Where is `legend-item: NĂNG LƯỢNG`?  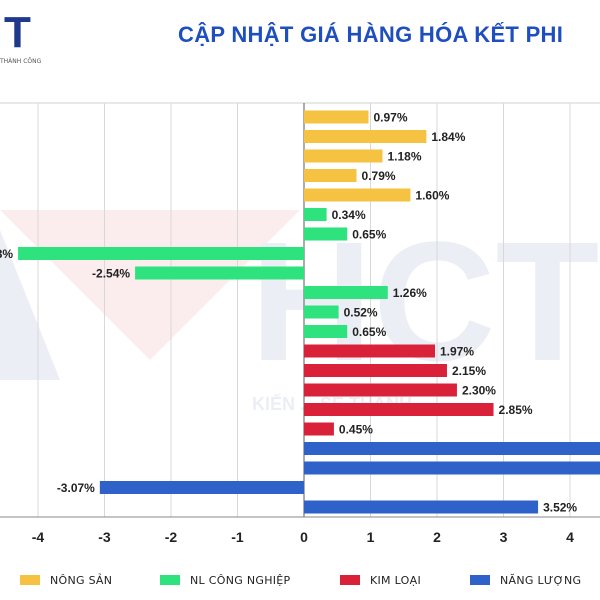 legend-item: NĂNG LƯỢNG is located at coordinates (525, 580).